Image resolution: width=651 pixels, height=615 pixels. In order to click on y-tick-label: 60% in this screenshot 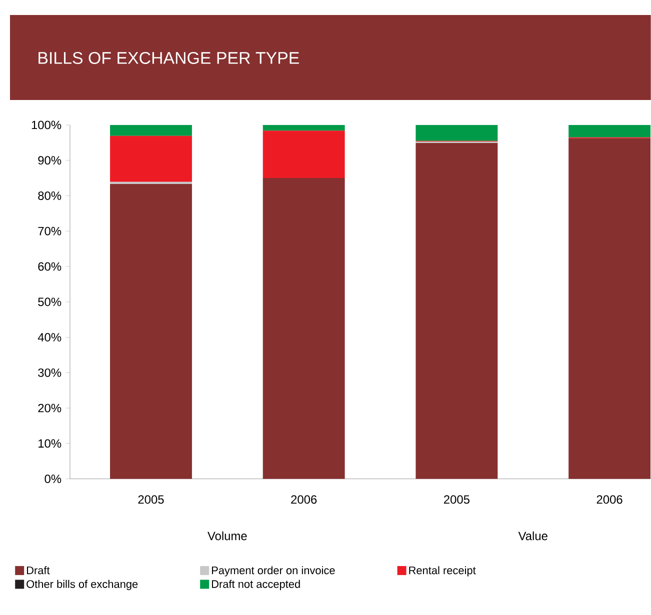, I will do `click(50, 266)`.